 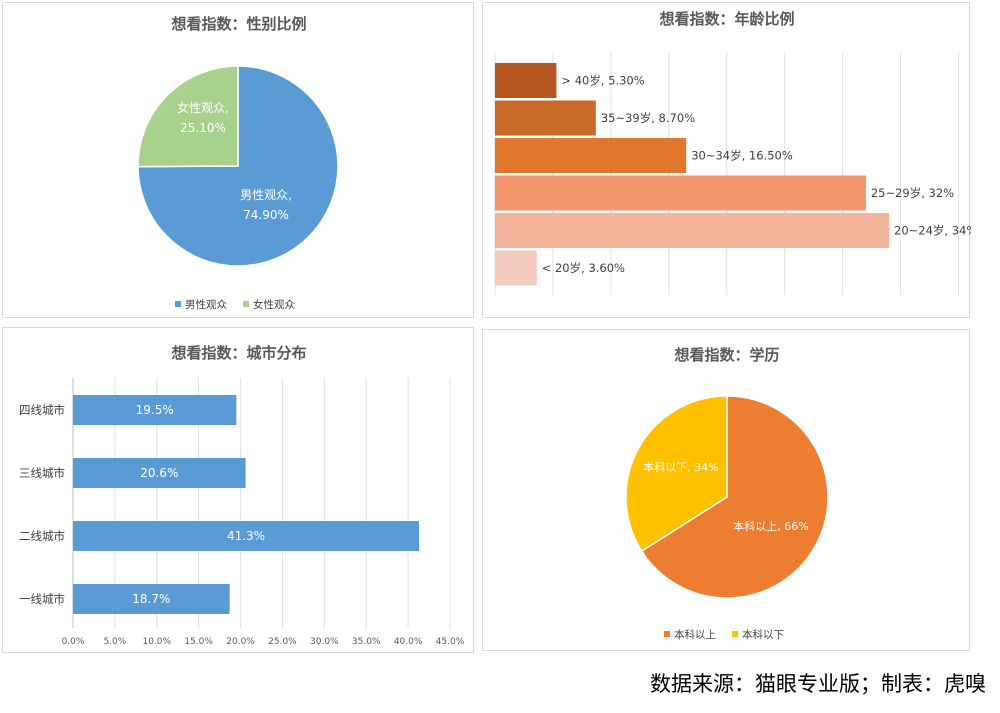 I want to click on category-label: 三线城市, so click(x=42, y=473).